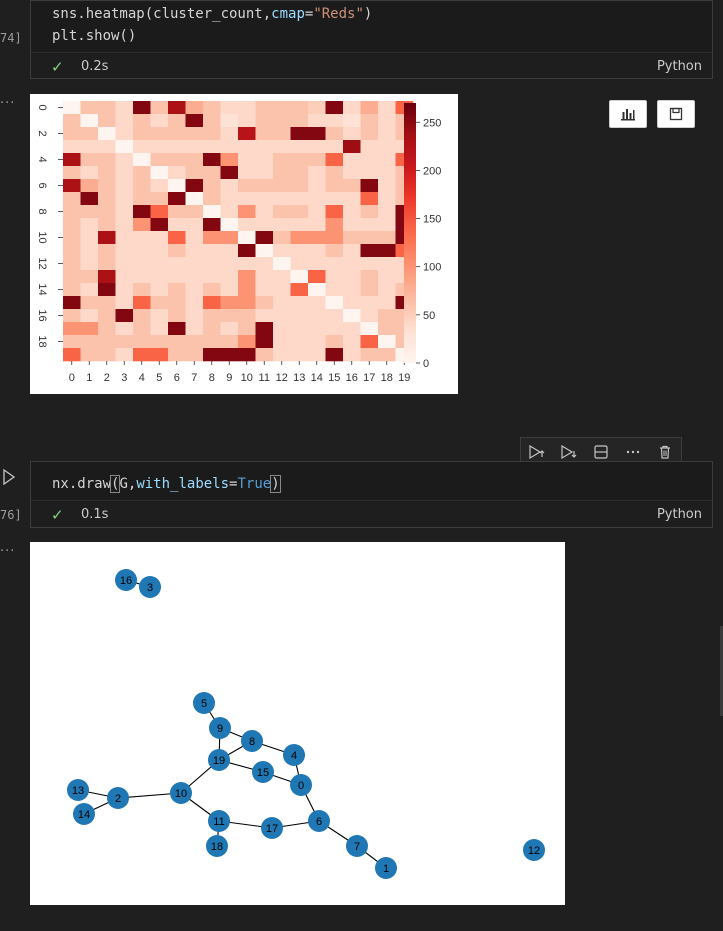  What do you see at coordinates (229, 378) in the screenshot?
I see `x-tick-label: 9` at bounding box center [229, 378].